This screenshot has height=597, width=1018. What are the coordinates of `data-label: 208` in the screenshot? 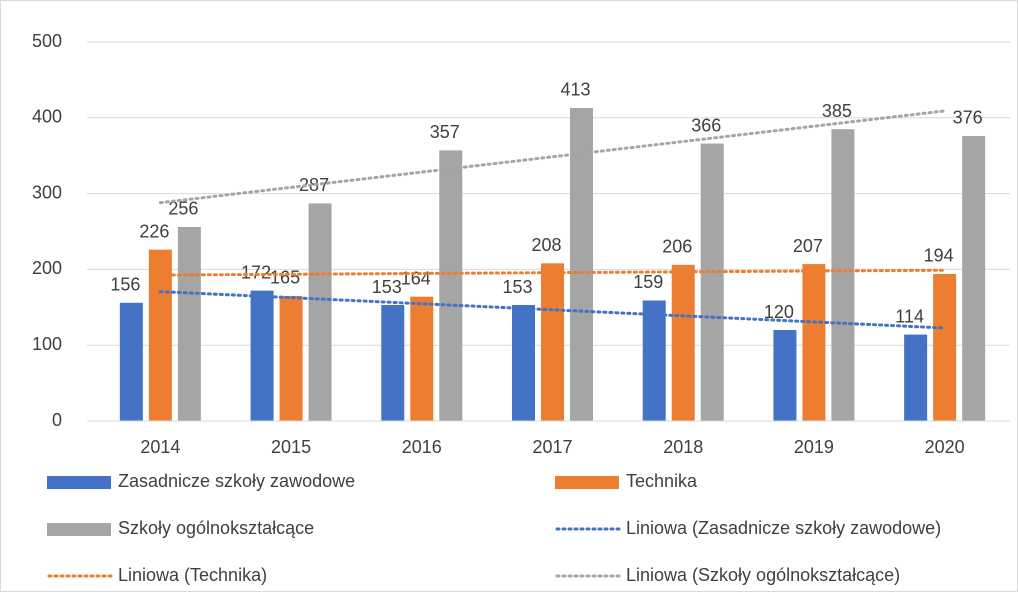 It's located at (546, 245).